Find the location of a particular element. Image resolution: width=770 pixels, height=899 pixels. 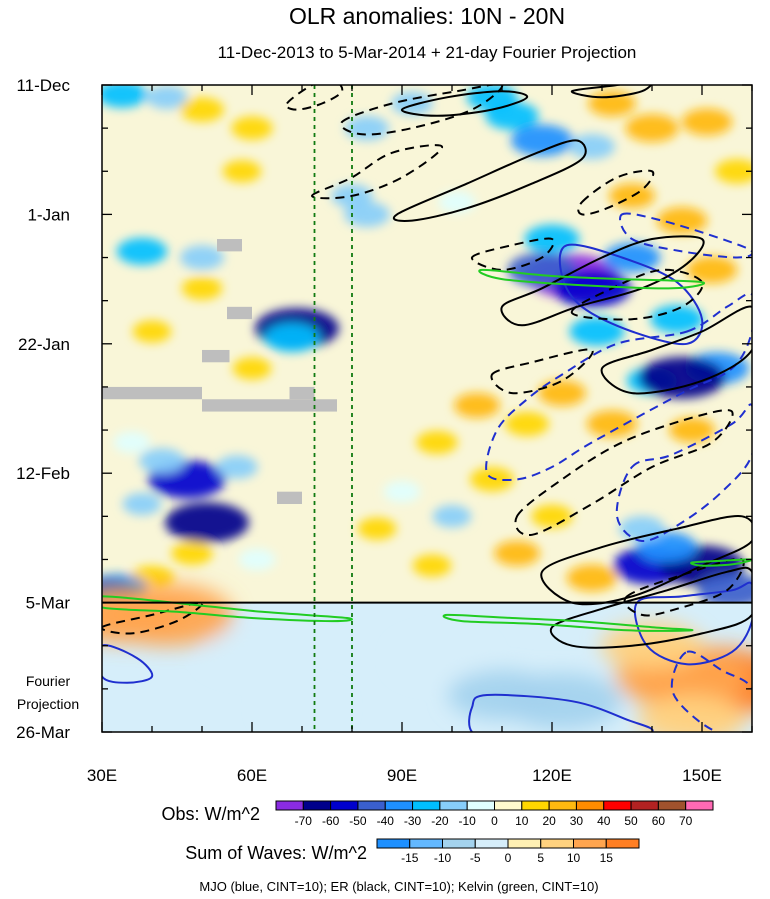

x-tick-label: 30E is located at coordinates (102, 775).